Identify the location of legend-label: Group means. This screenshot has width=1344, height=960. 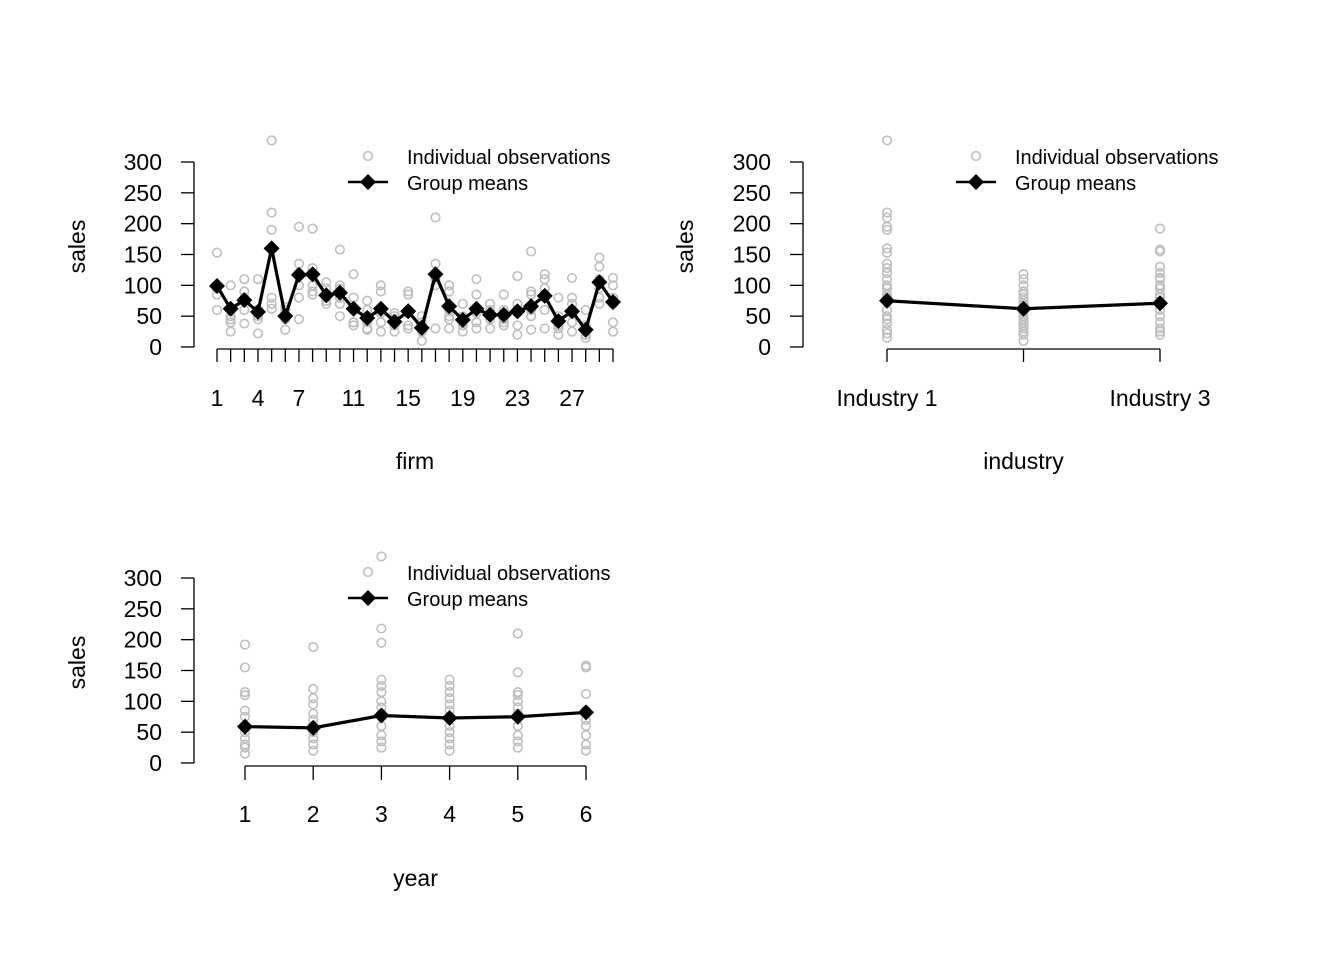
(467, 600).